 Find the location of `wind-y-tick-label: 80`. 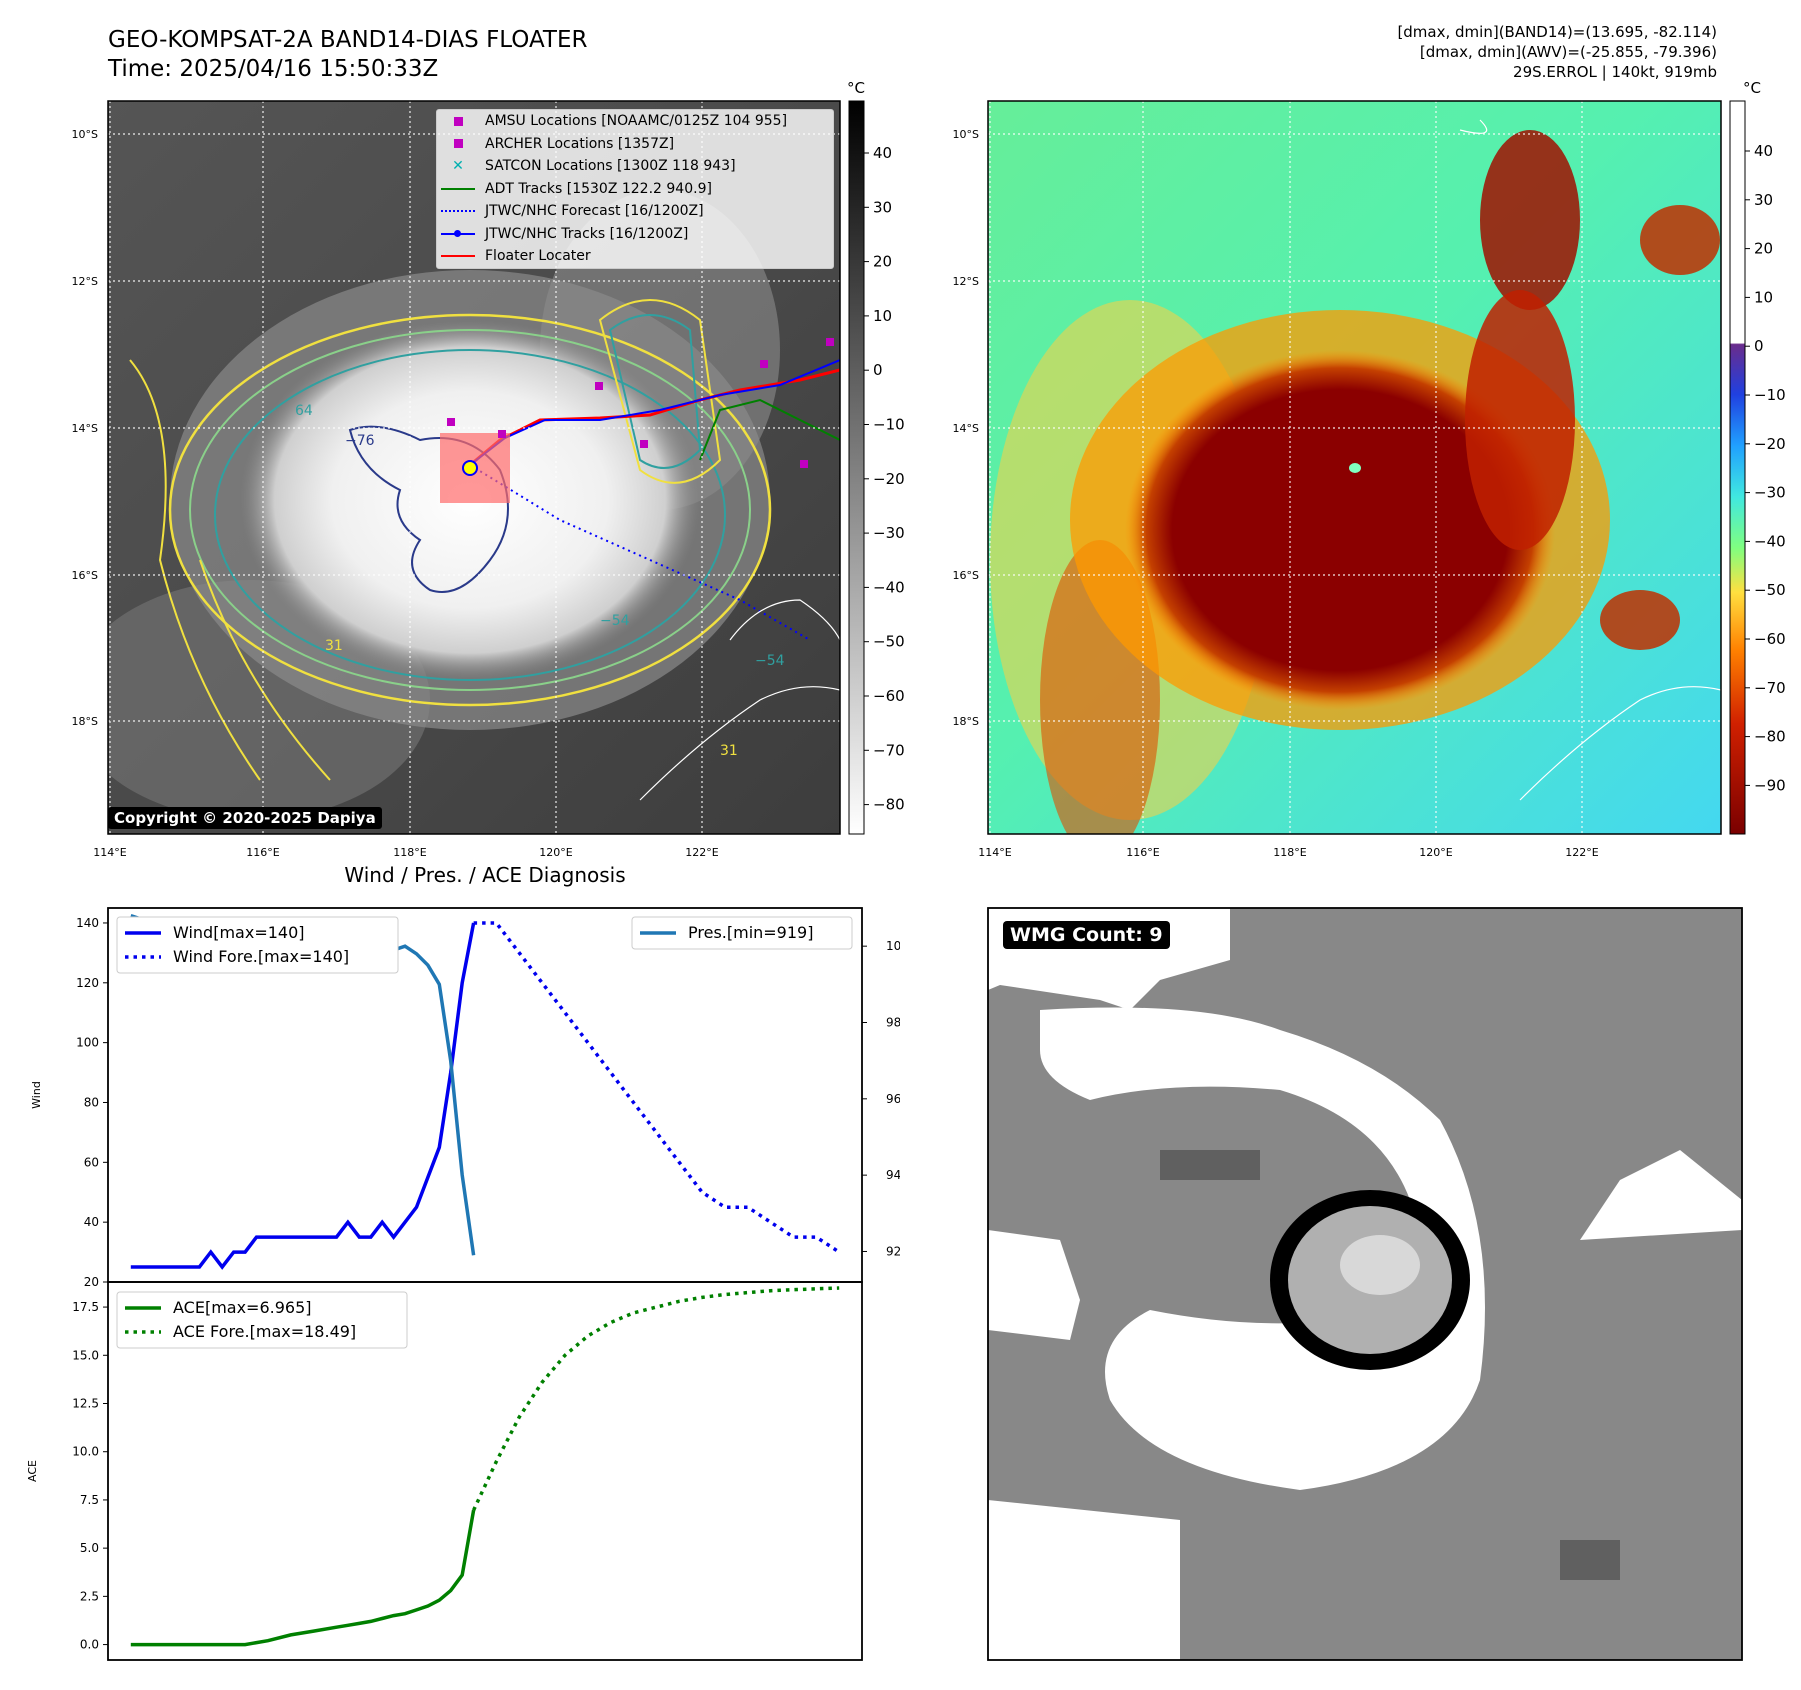

wind-y-tick-label: 80 is located at coordinates (91, 1102).